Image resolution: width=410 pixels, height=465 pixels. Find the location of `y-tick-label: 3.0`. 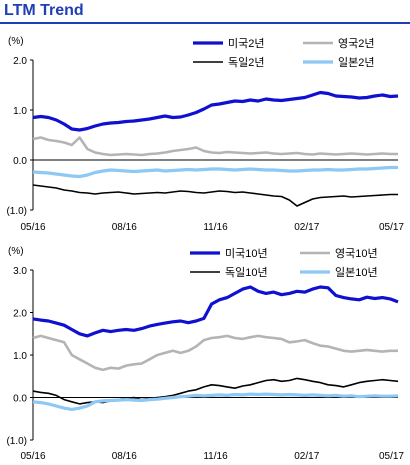

y-tick-label: 3.0 is located at coordinates (20, 271).